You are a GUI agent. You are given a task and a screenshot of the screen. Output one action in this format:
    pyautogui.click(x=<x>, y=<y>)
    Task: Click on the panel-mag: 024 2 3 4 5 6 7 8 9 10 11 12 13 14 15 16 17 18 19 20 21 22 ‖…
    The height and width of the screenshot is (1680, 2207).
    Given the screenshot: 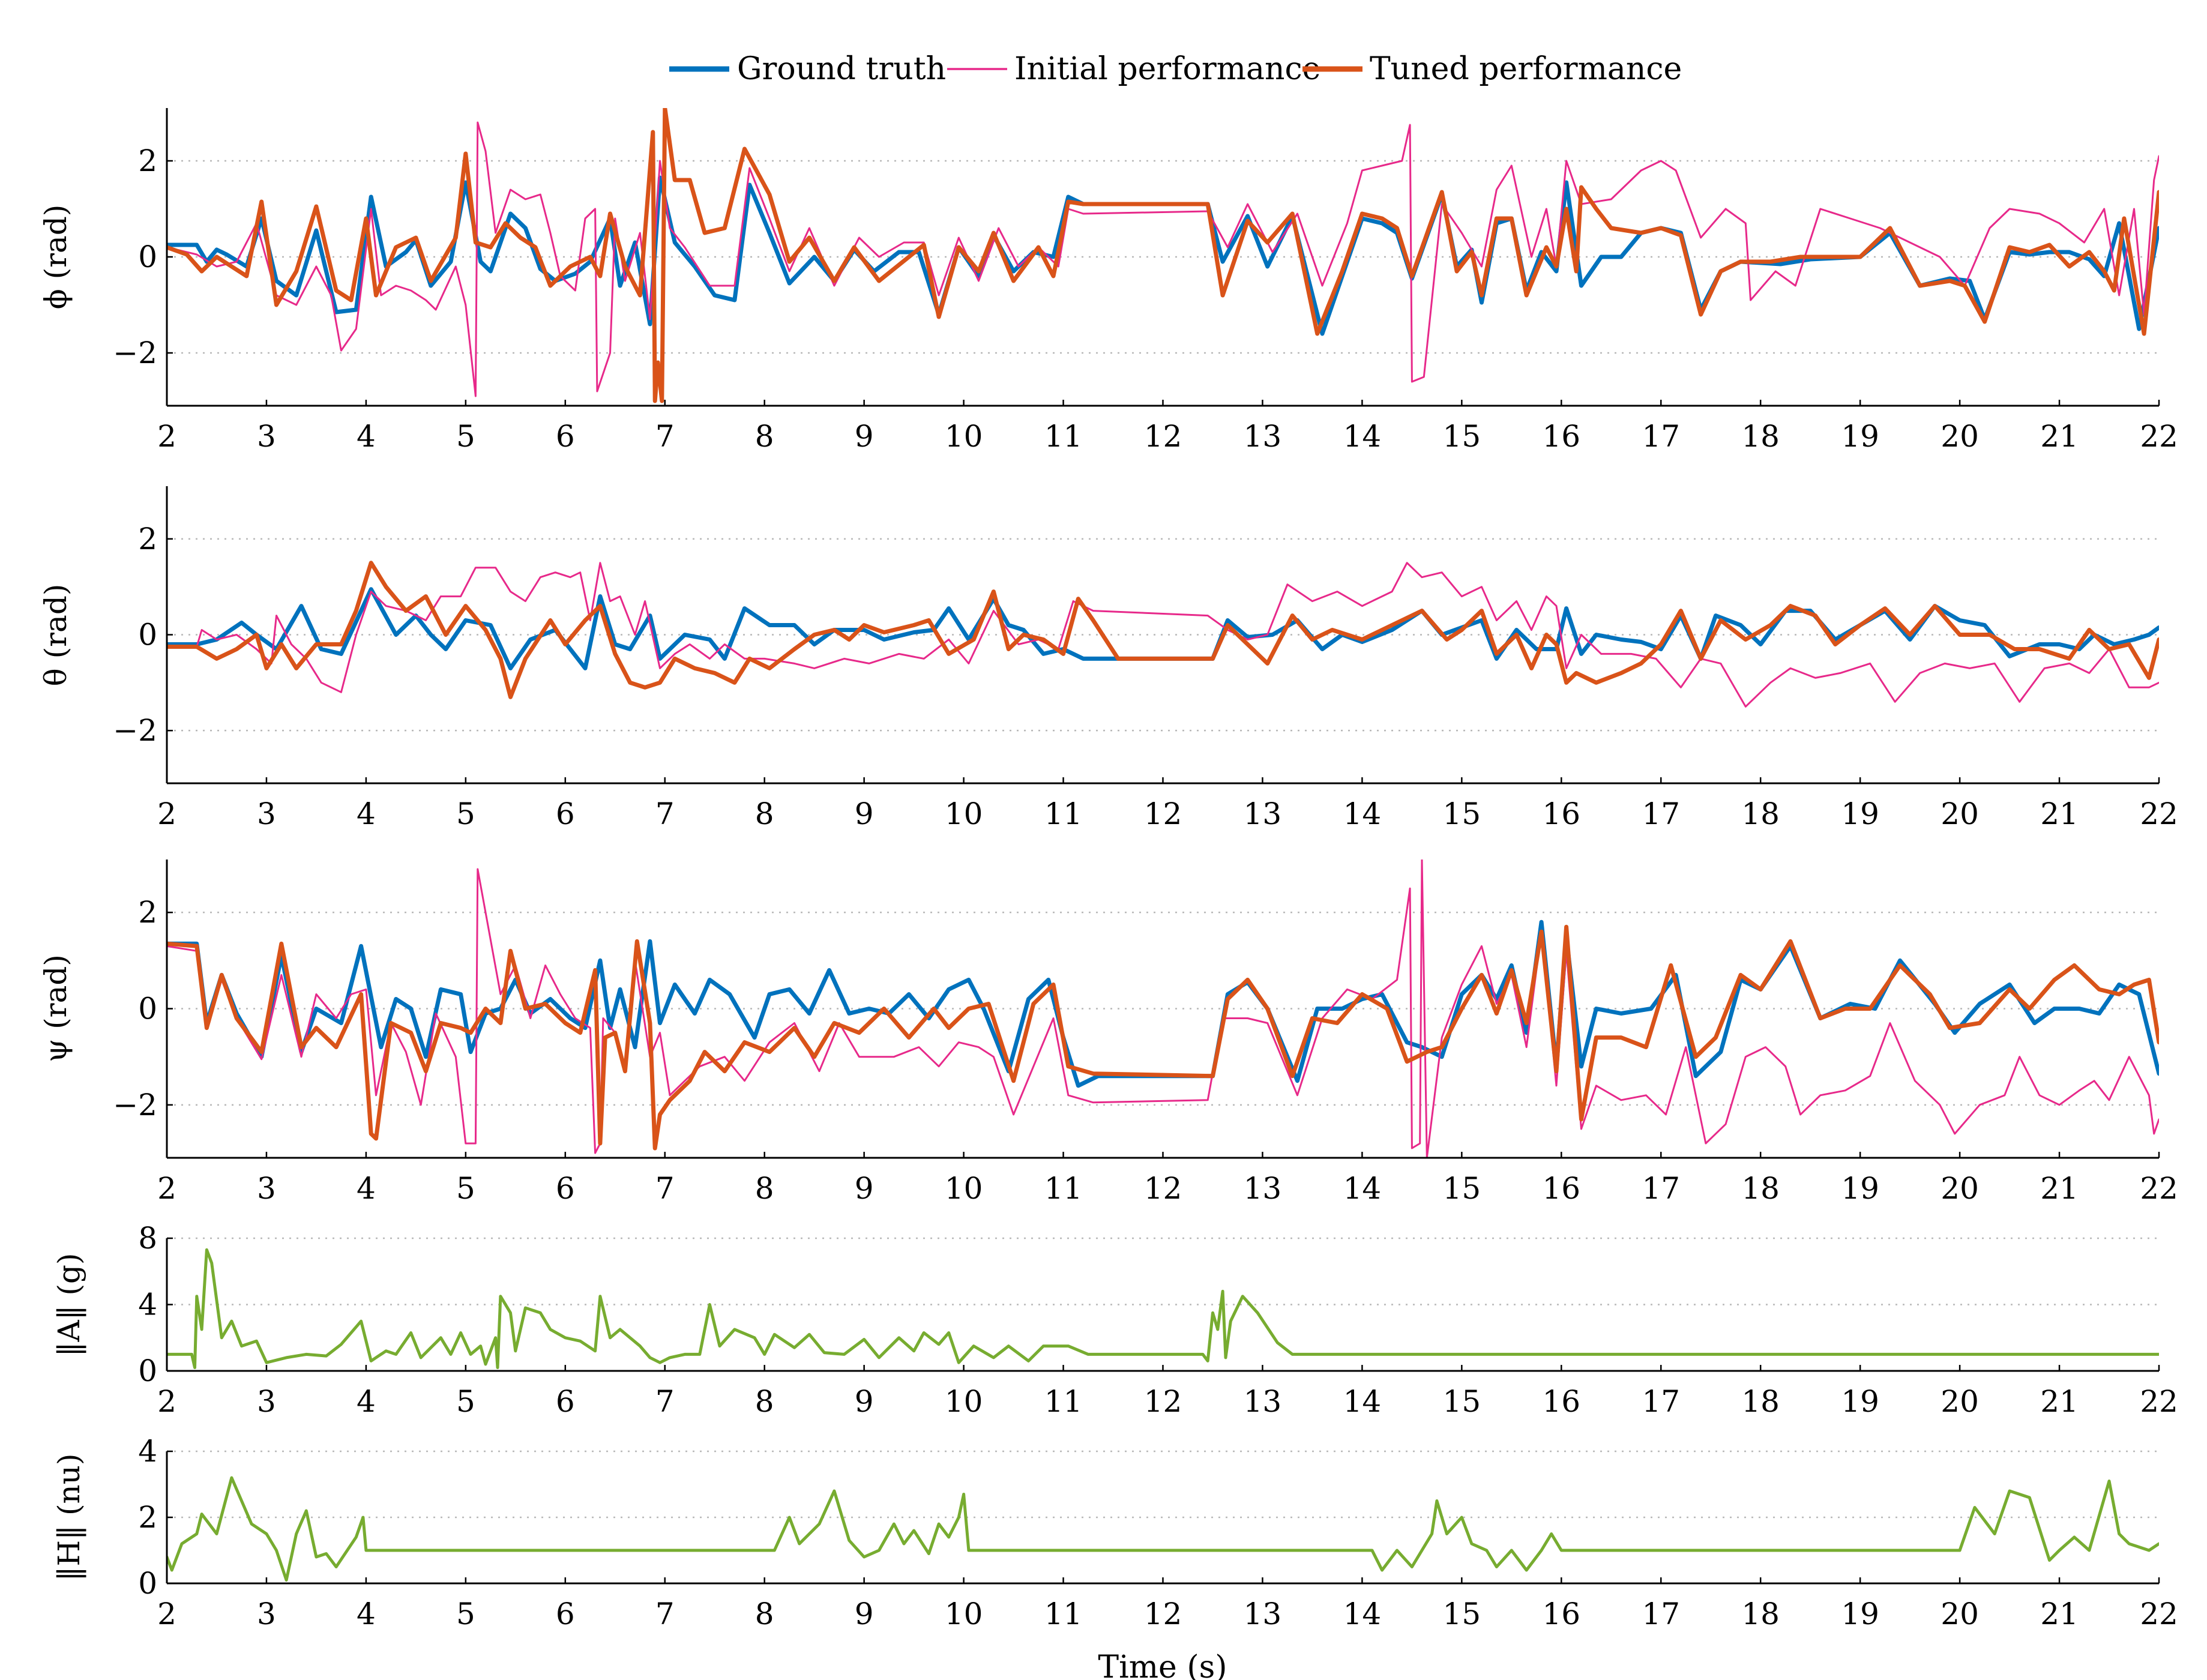 What is the action you would take?
    pyautogui.click(x=1115, y=1532)
    